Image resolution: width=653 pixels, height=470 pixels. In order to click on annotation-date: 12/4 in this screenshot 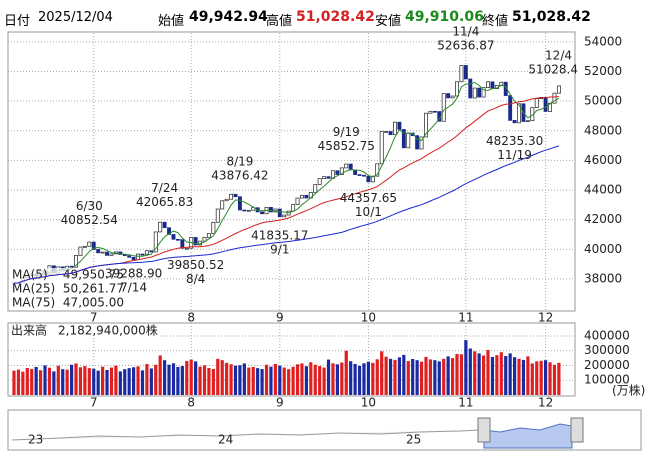, I will do `click(558, 55)`.